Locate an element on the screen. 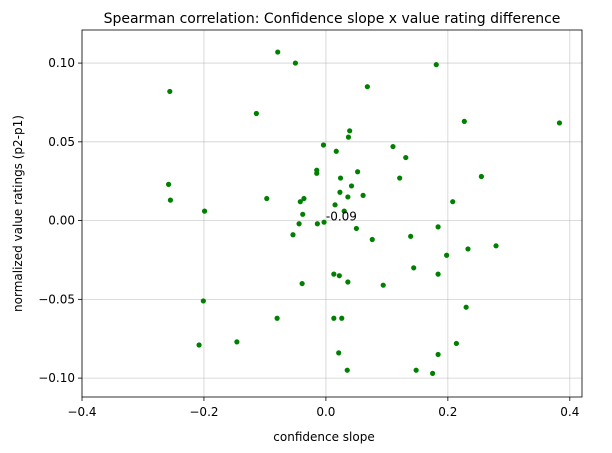 This screenshot has width=612, height=453. correlation-annotation: -0.09 is located at coordinates (341, 217).